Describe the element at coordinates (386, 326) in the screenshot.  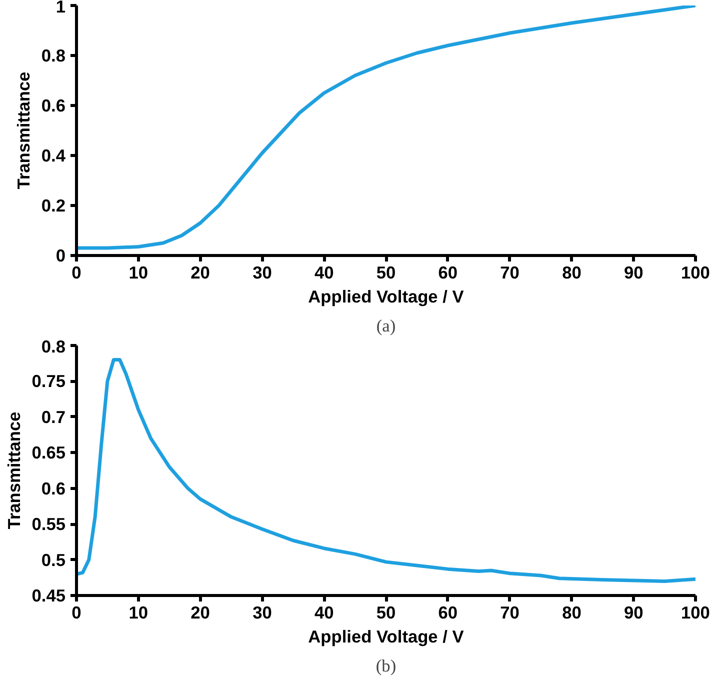
I see `text: (a)` at that location.